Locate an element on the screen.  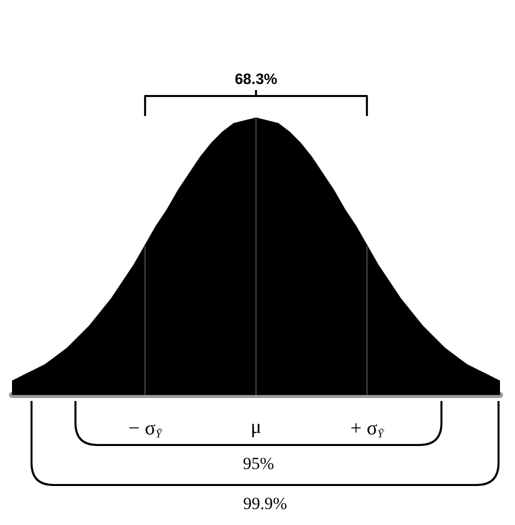
text: 99.9% is located at coordinates (265, 503).